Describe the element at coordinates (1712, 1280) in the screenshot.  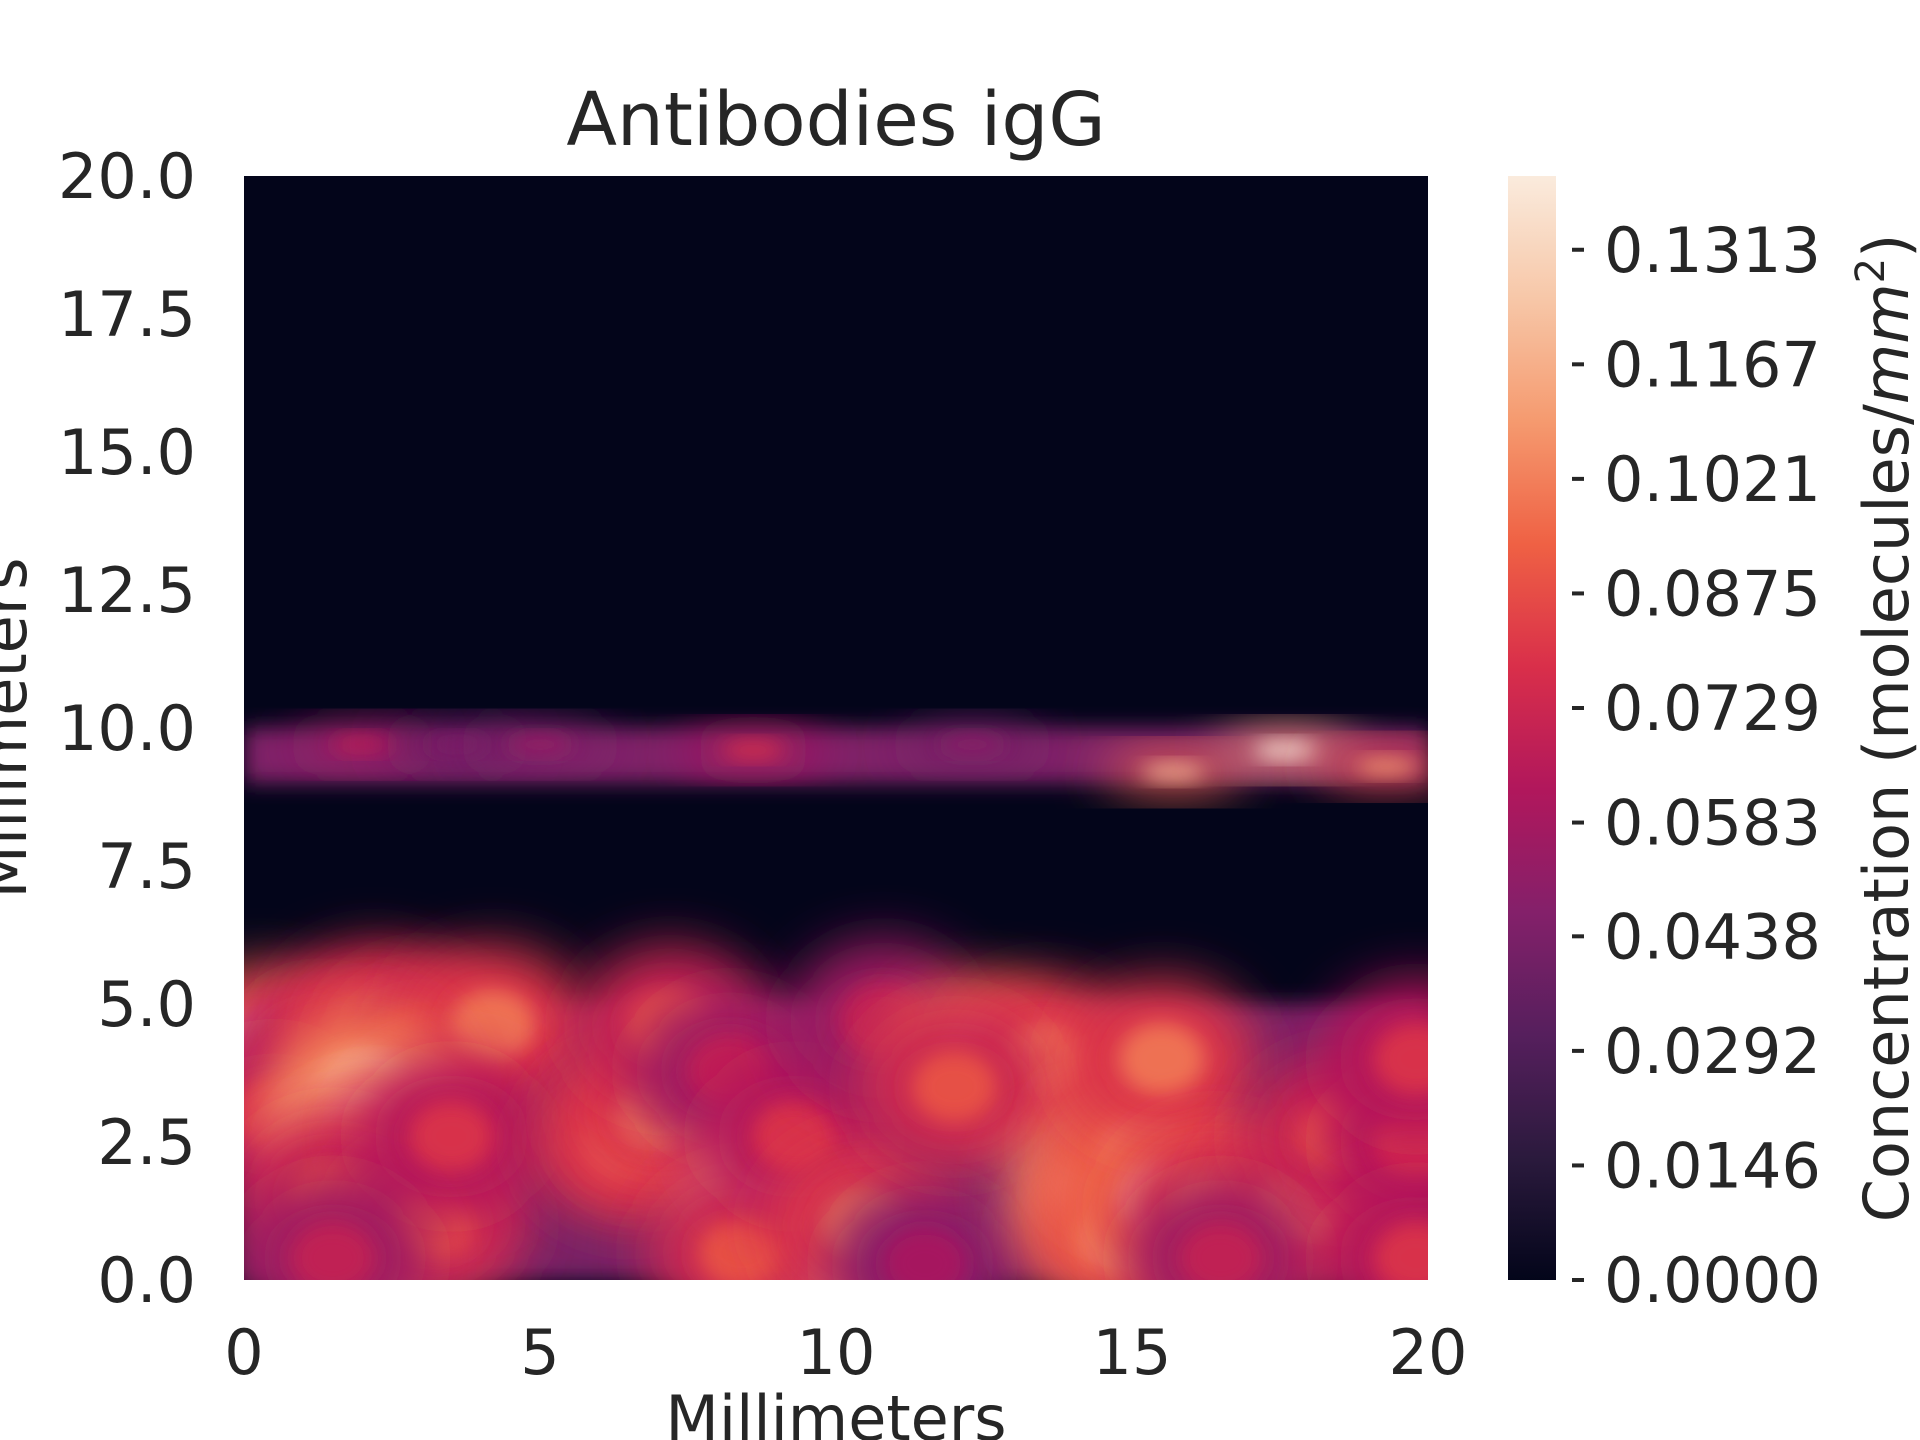
I see `colorbar-tick-label: 0.0000` at that location.